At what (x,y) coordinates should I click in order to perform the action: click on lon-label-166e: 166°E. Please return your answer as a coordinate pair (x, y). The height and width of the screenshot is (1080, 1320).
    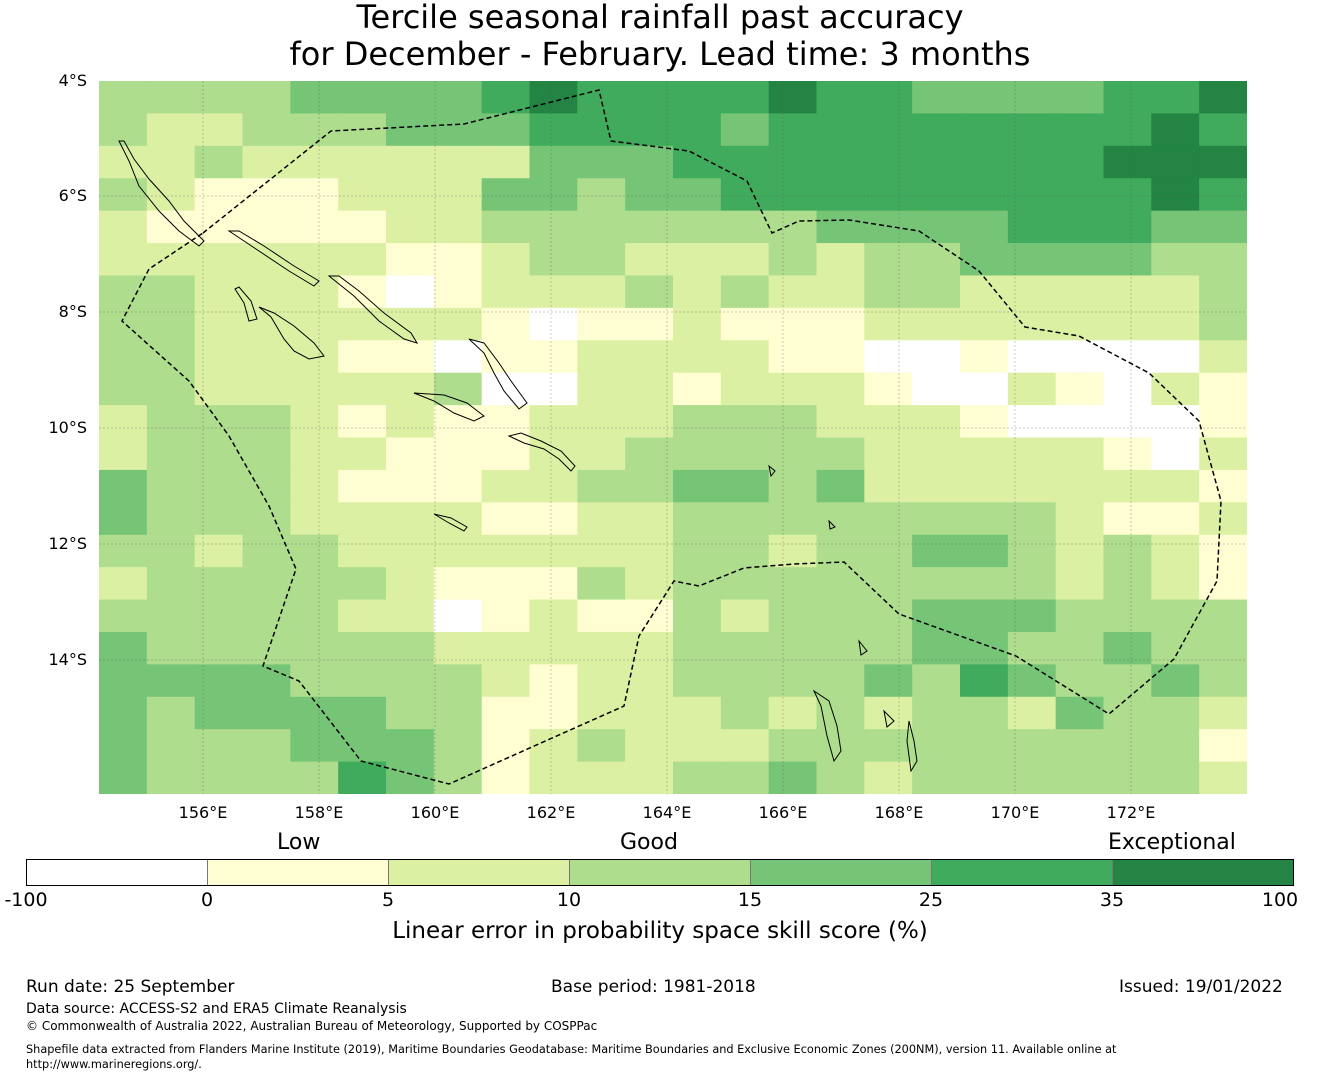
    Looking at the image, I should click on (783, 812).